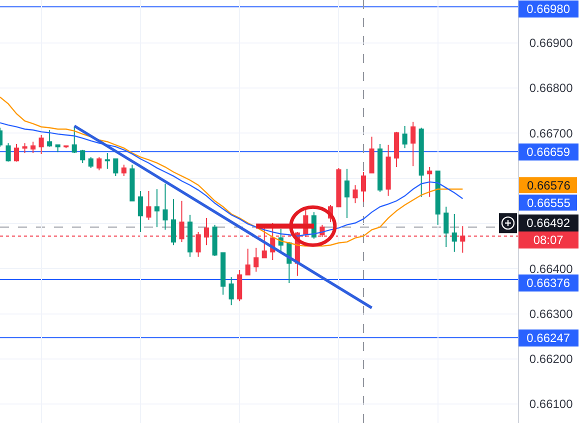 The height and width of the screenshot is (423, 587). I want to click on y-tick-label: 0.66700, so click(551, 133).